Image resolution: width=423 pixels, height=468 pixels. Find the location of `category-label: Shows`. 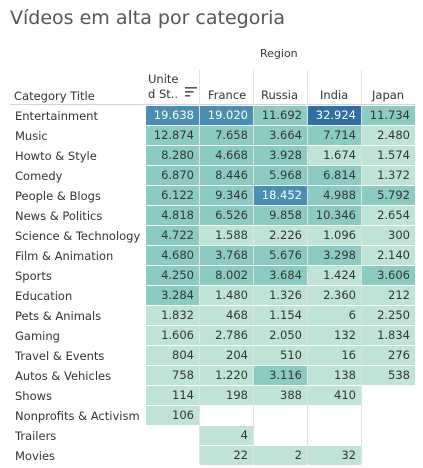

category-label: Shows is located at coordinates (33, 396).